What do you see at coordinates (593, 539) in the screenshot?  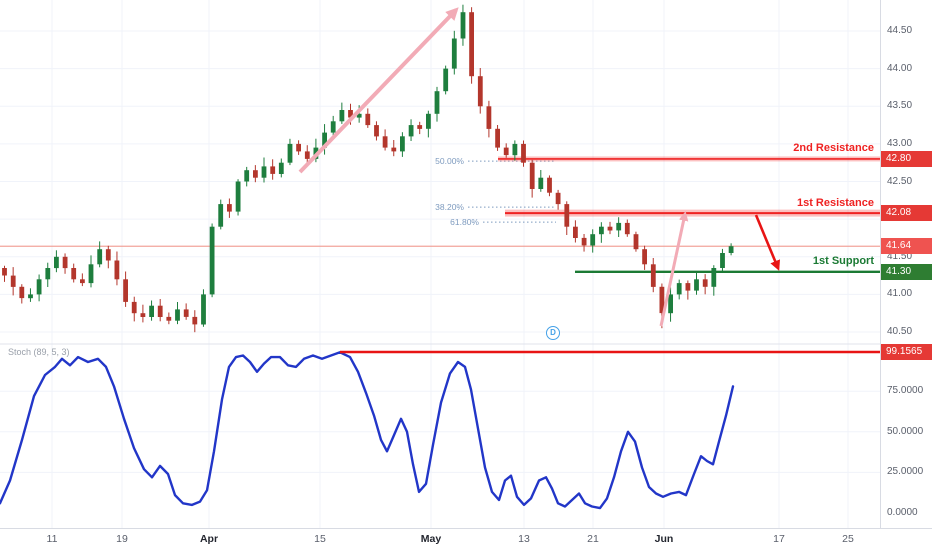 I see `time-axis-label-21: 21` at bounding box center [593, 539].